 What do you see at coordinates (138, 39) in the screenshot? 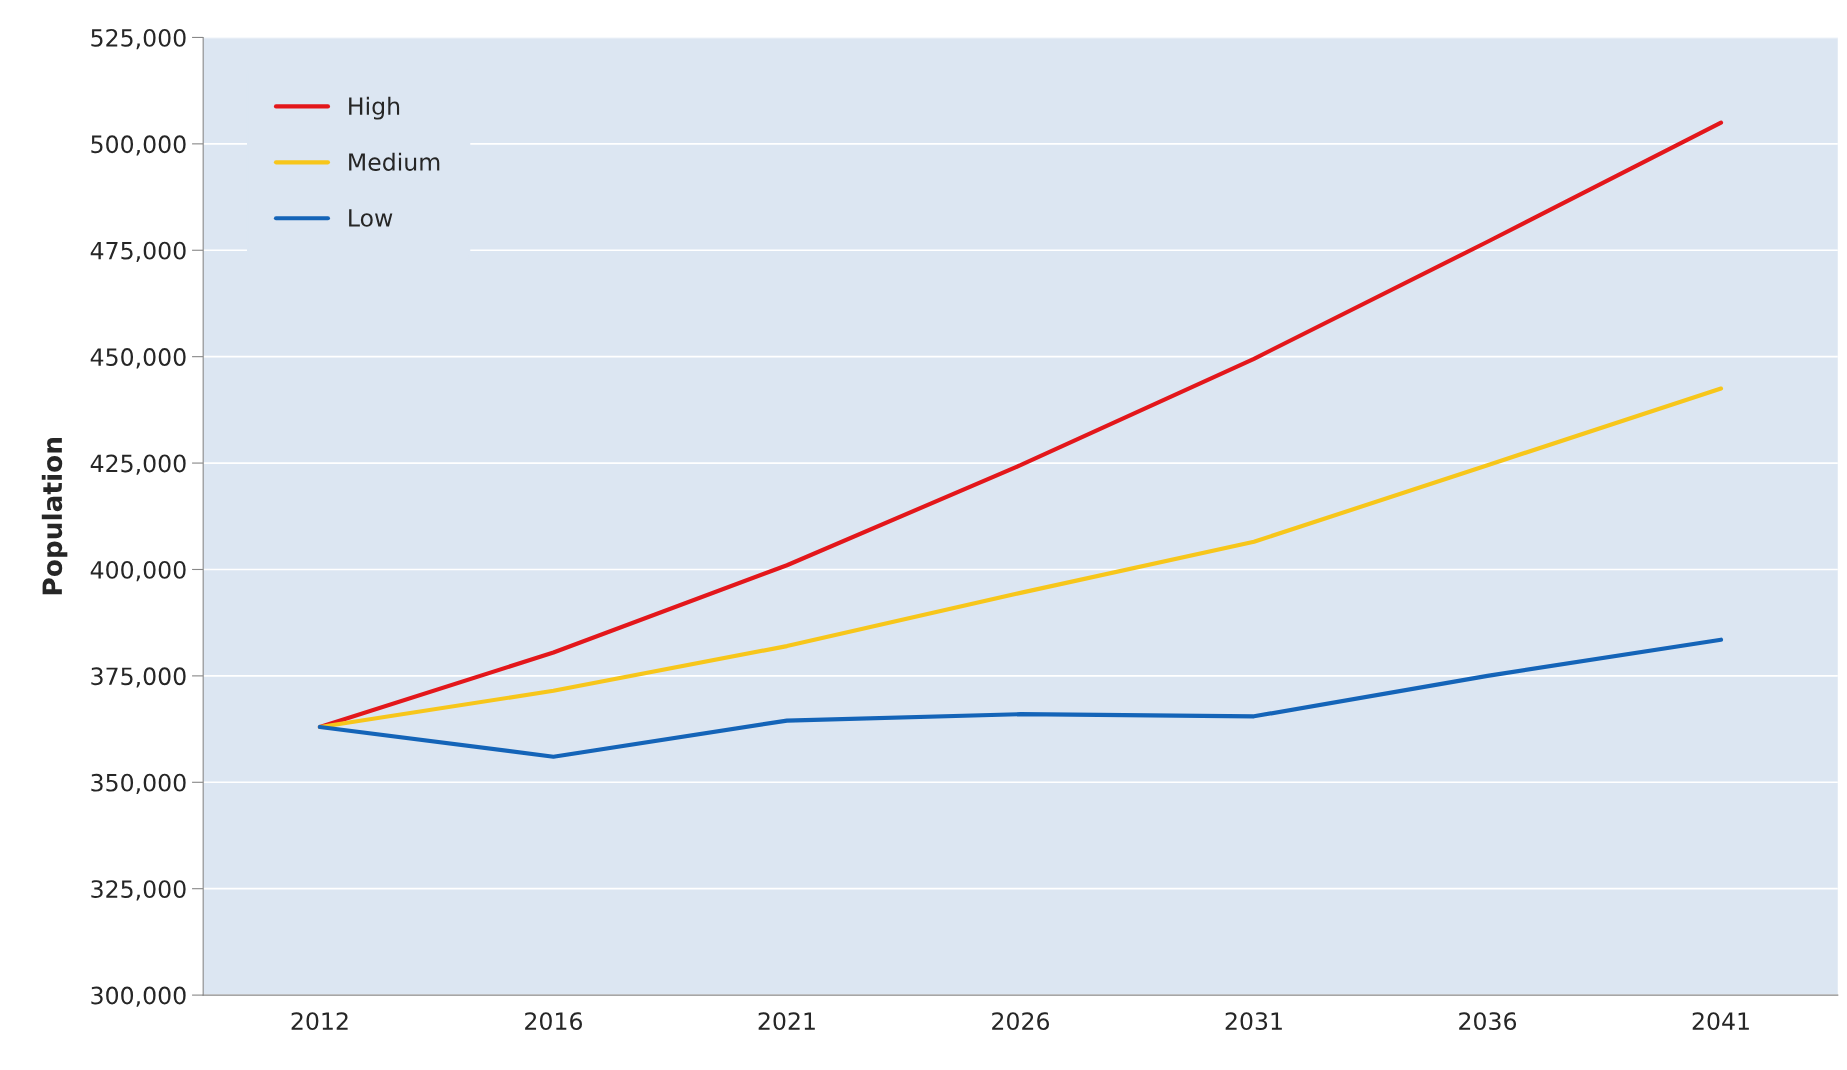
I see `y-tick-label: 525,000` at bounding box center [138, 39].